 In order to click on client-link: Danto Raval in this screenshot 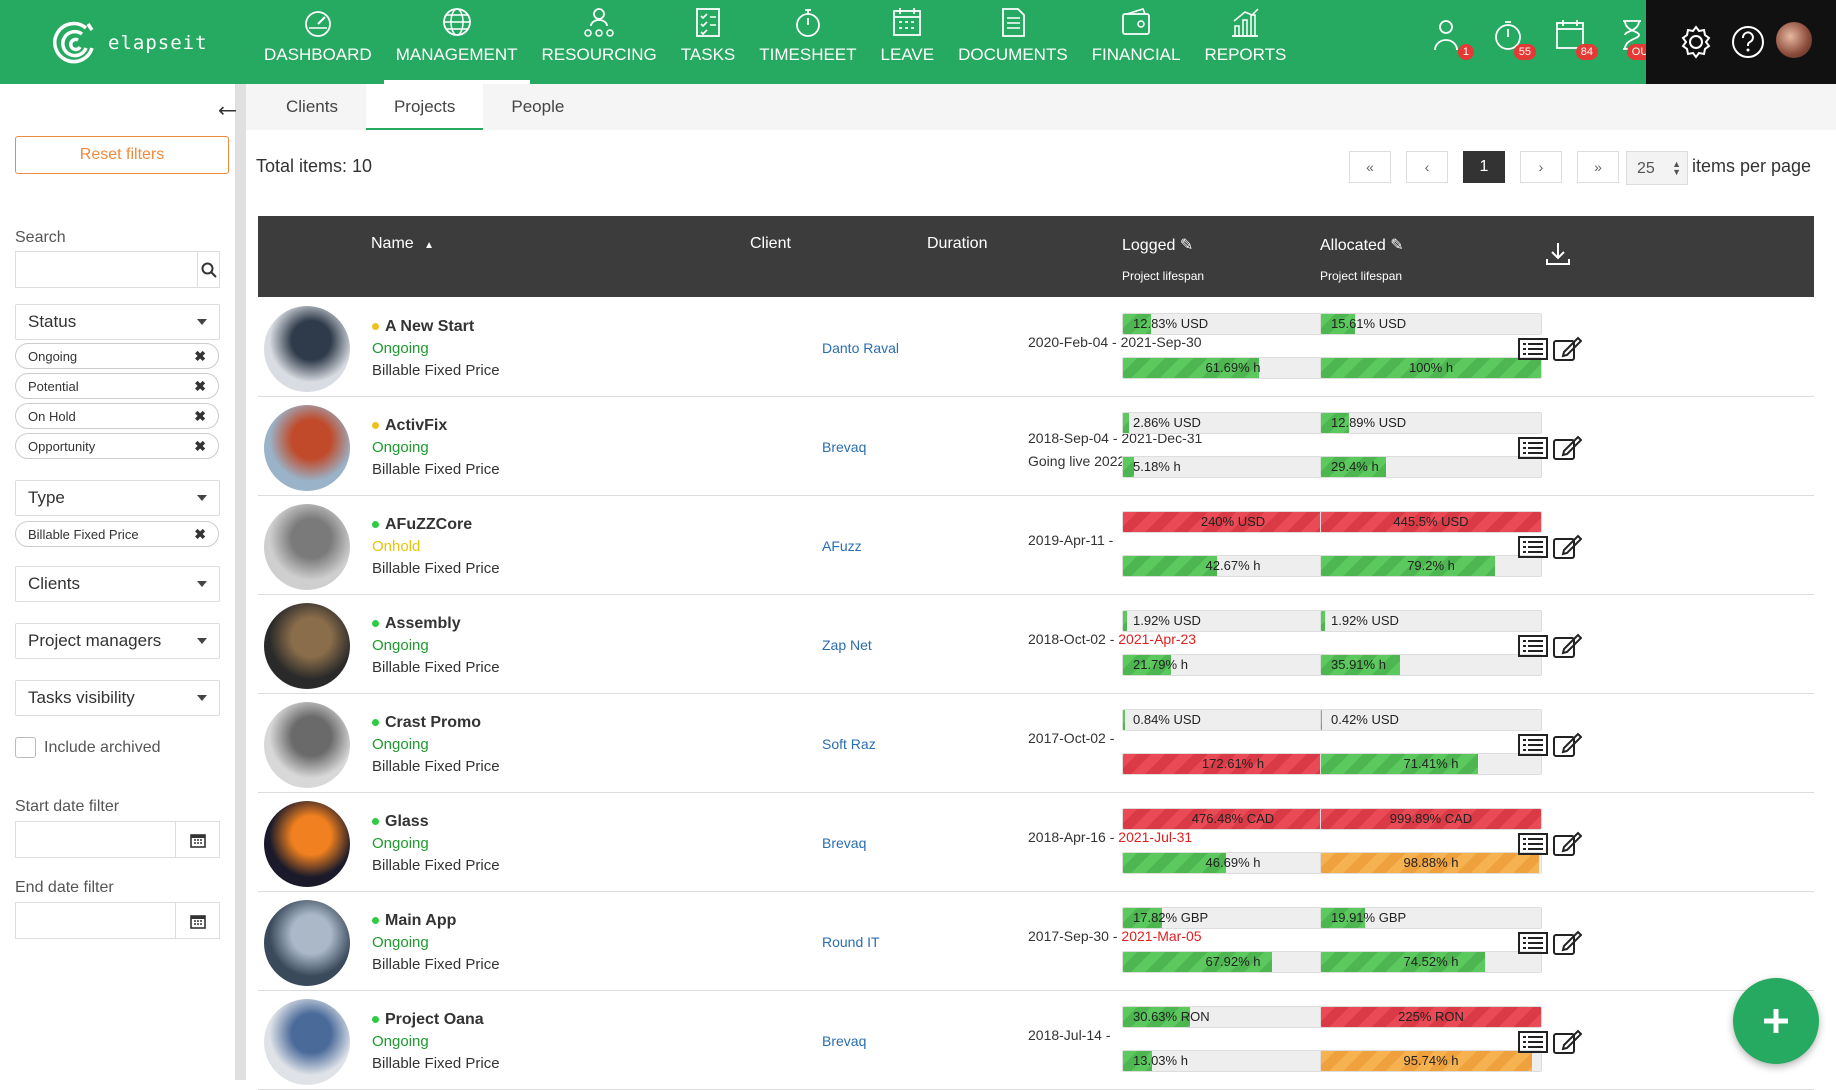, I will do `click(861, 348)`.